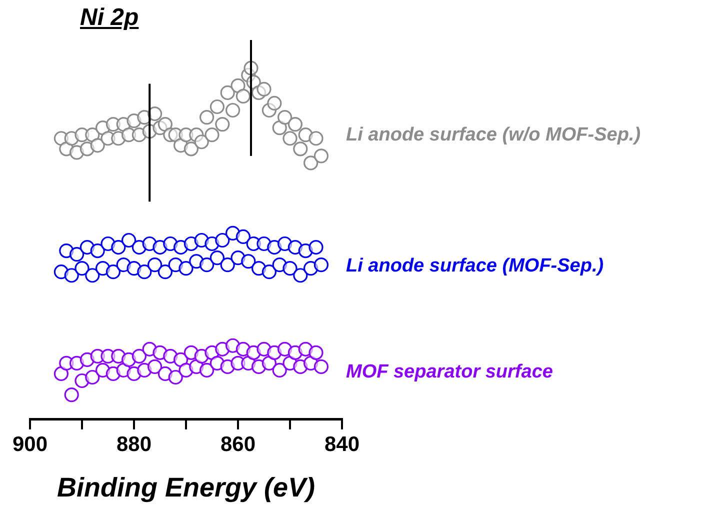 This screenshot has height=509, width=728. What do you see at coordinates (238, 444) in the screenshot?
I see `x-tick-label: 860` at bounding box center [238, 444].